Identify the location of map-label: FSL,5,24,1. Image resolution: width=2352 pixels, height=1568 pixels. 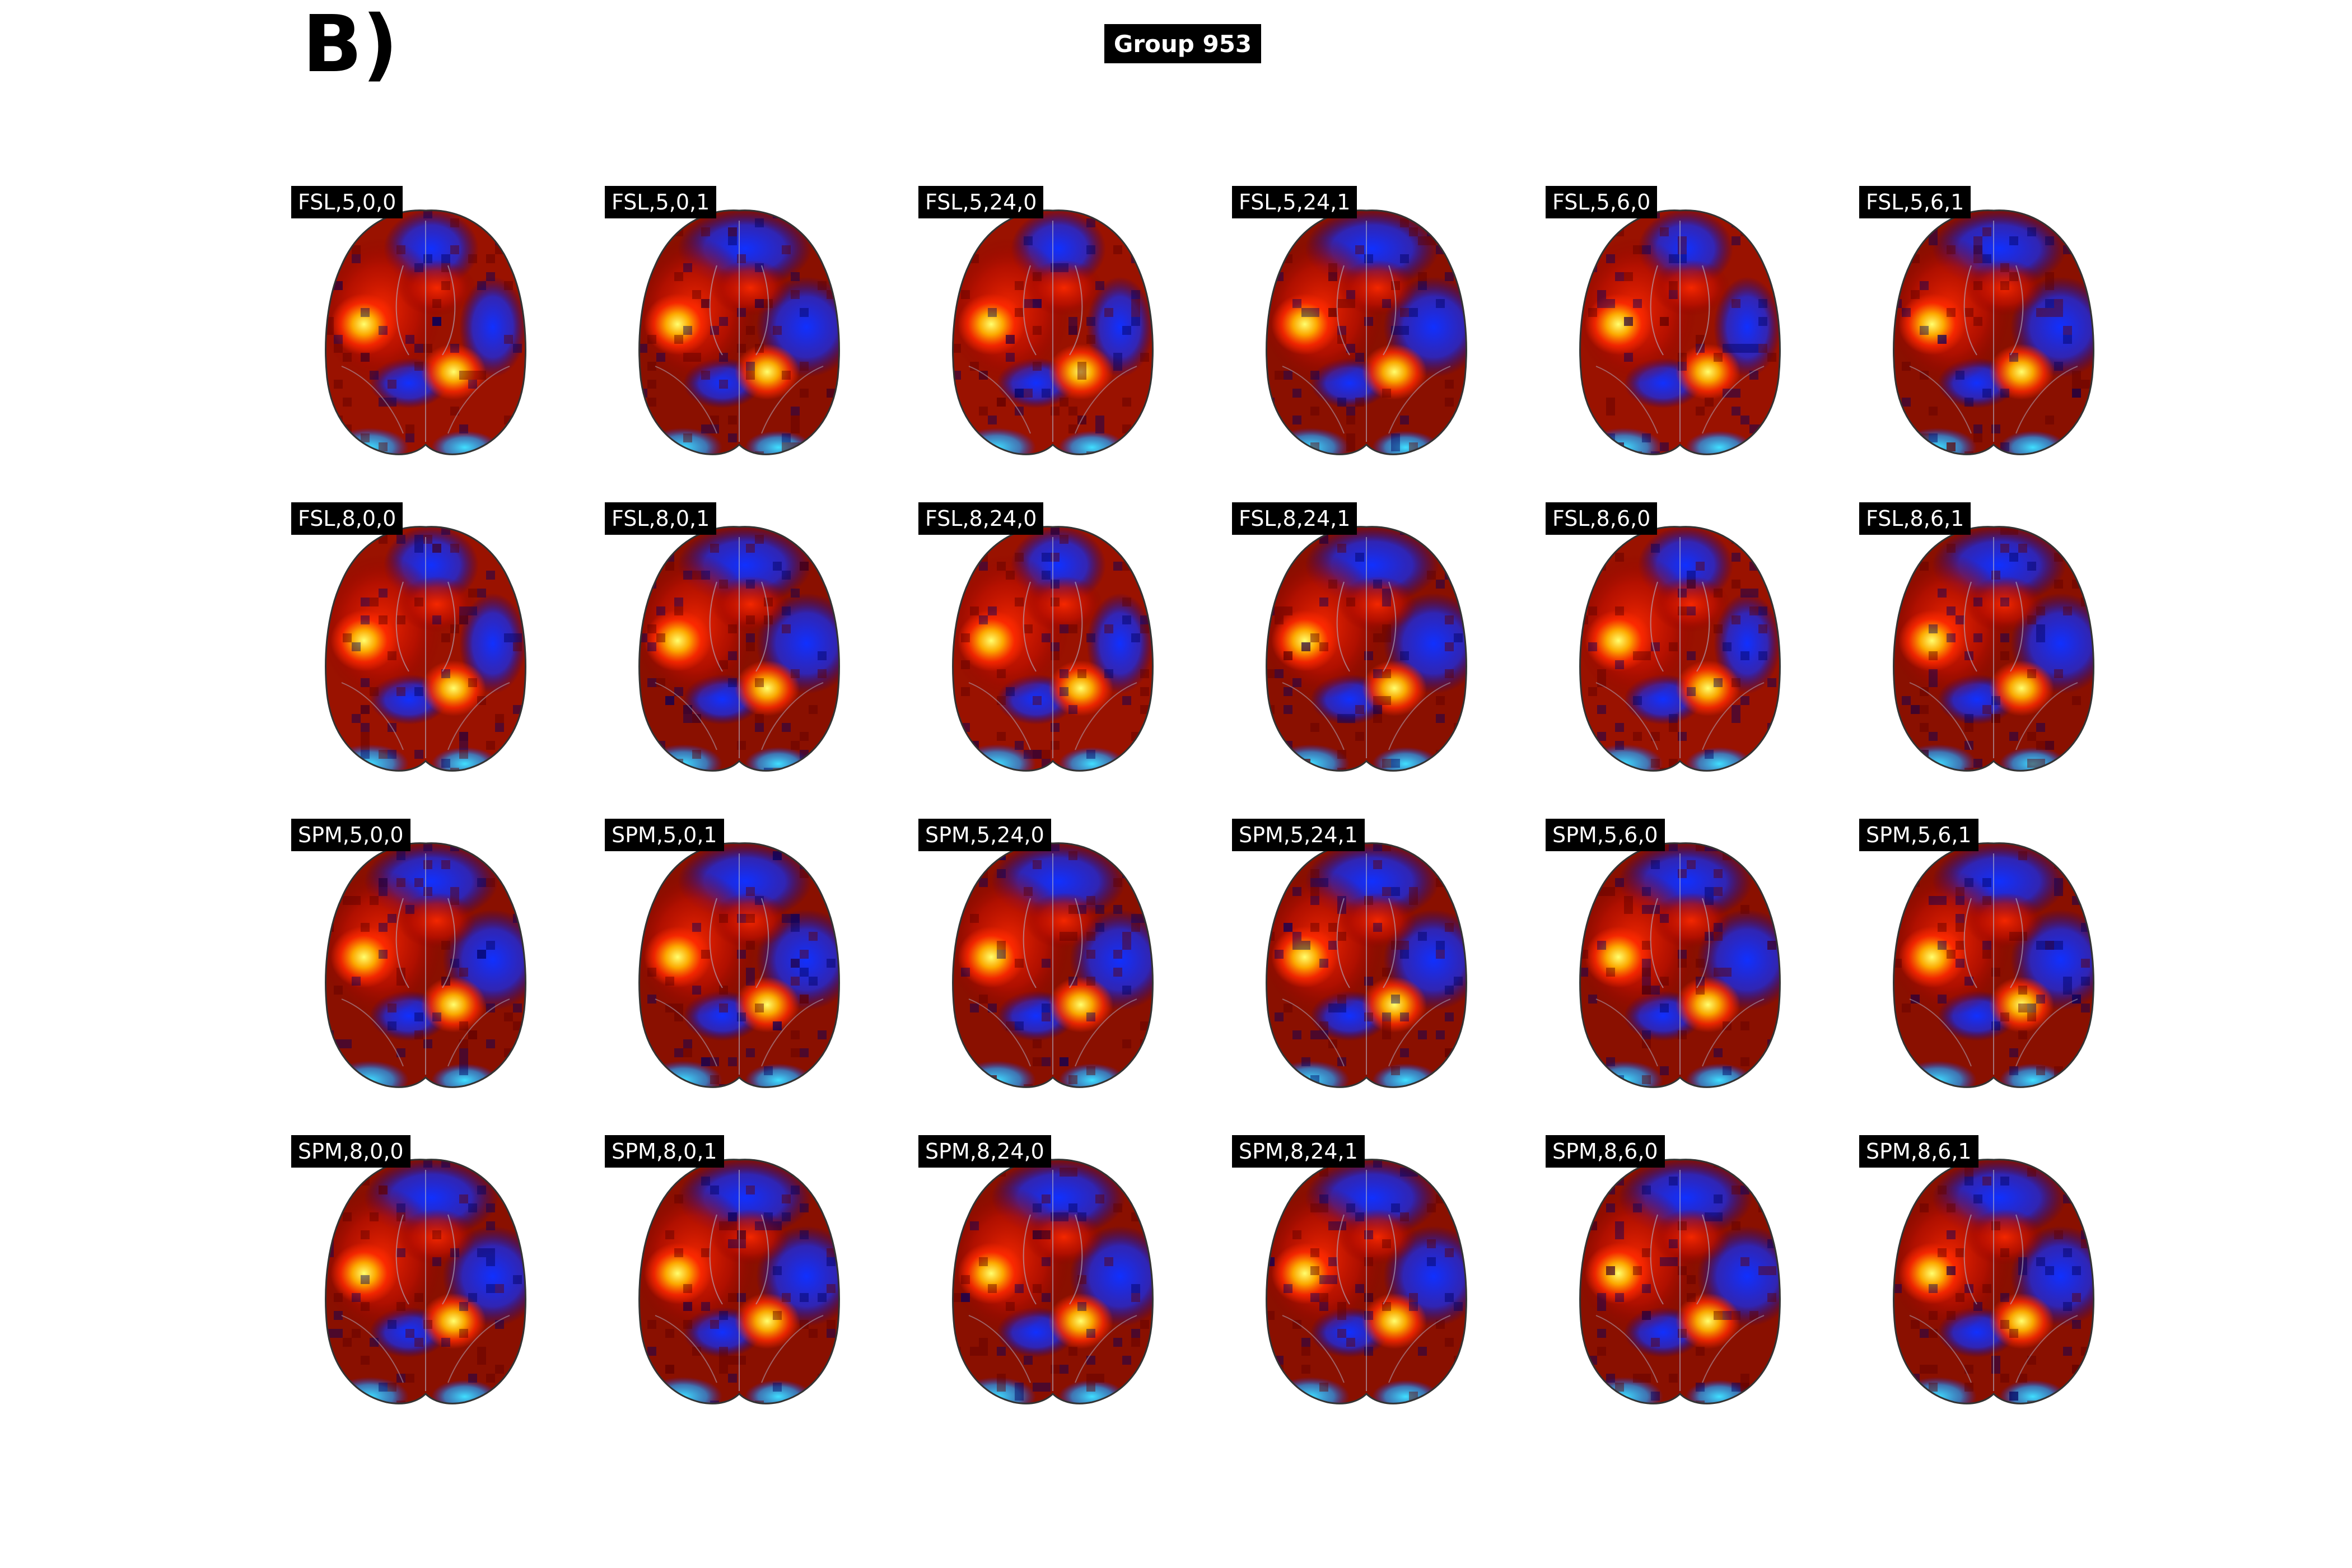
(1295, 202).